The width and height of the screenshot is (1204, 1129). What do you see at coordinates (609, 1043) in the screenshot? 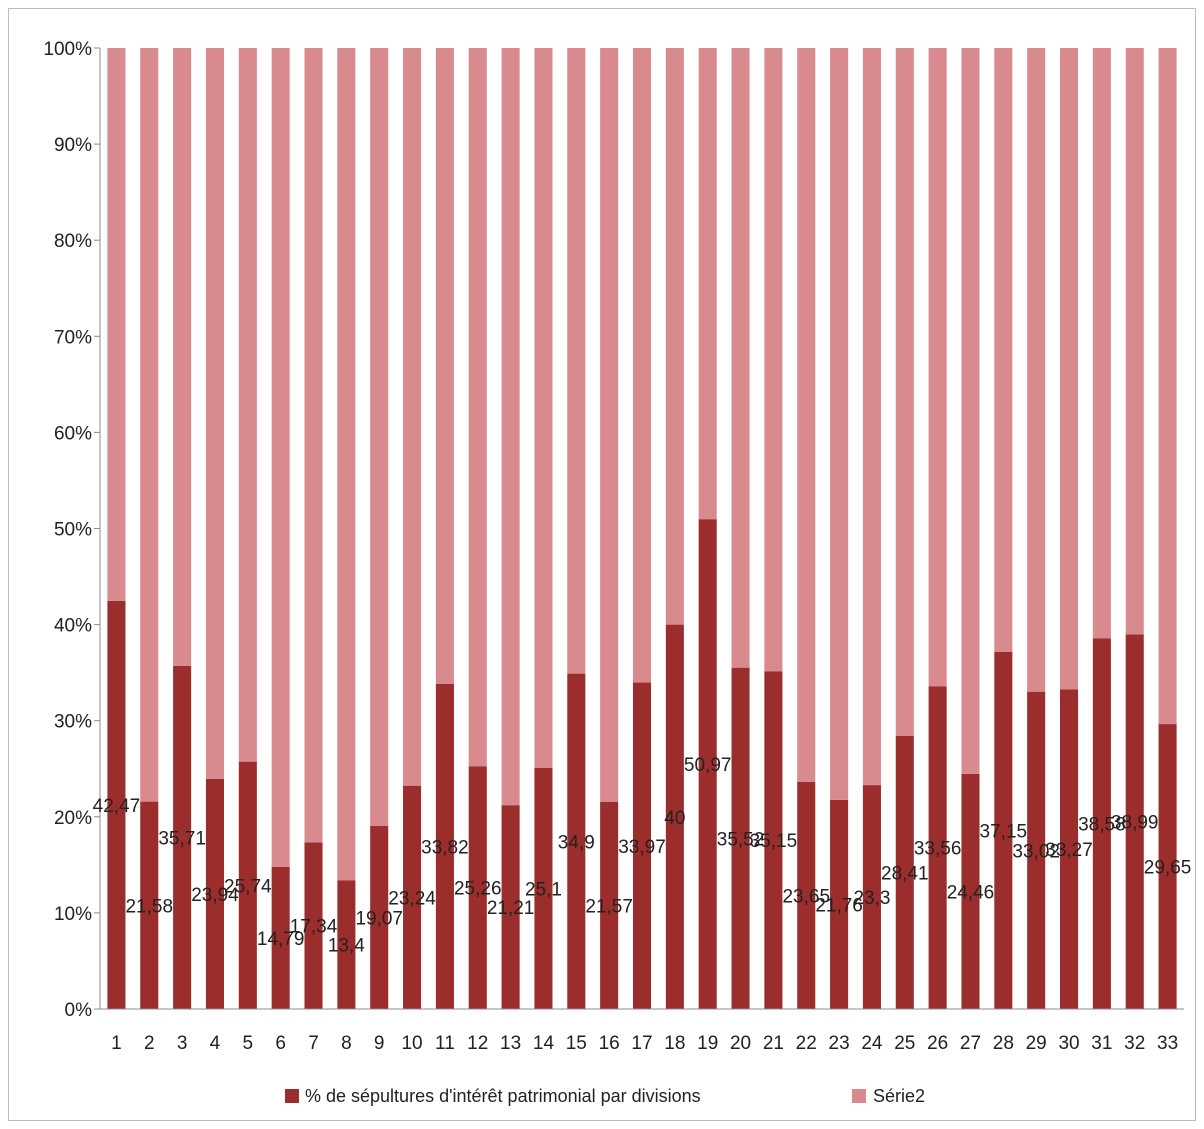
I see `x-tick-label: 16` at bounding box center [609, 1043].